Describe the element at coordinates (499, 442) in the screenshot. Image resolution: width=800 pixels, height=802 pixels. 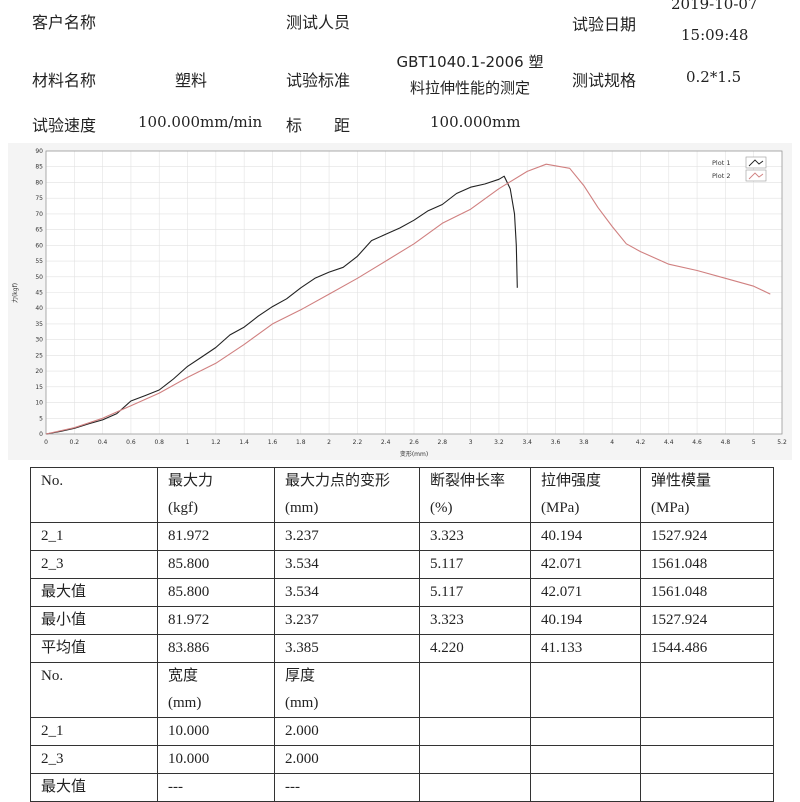
I see `x-tick-label: 3.2` at that location.